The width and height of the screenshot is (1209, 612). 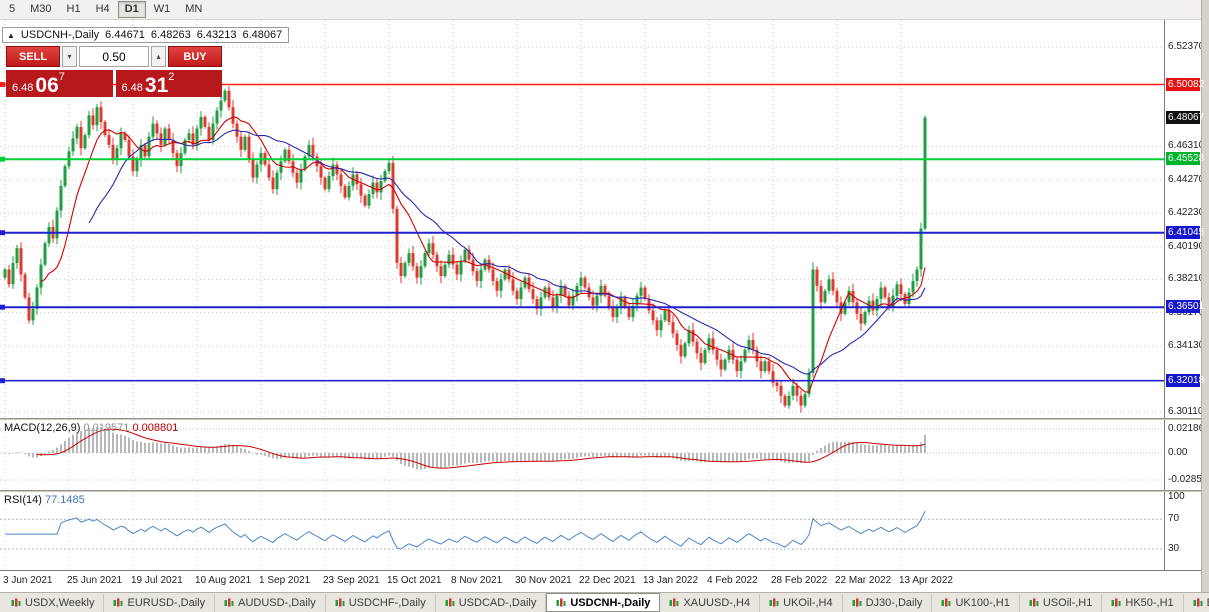 What do you see at coordinates (162, 9) in the screenshot?
I see `timeframe-button-w1: W1` at bounding box center [162, 9].